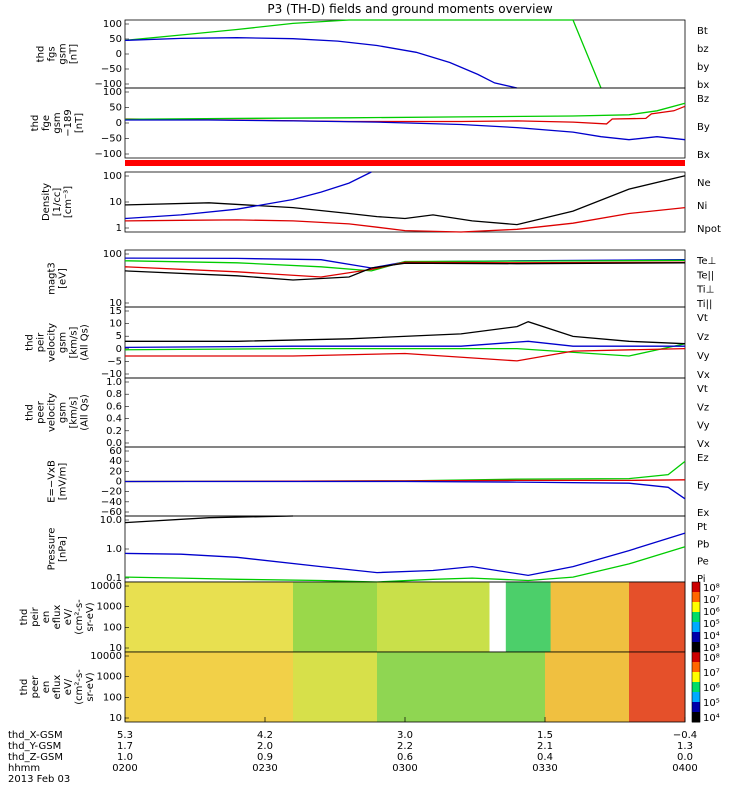 The width and height of the screenshot is (750, 800). I want to click on series-line-Vz, so click(405, 354).